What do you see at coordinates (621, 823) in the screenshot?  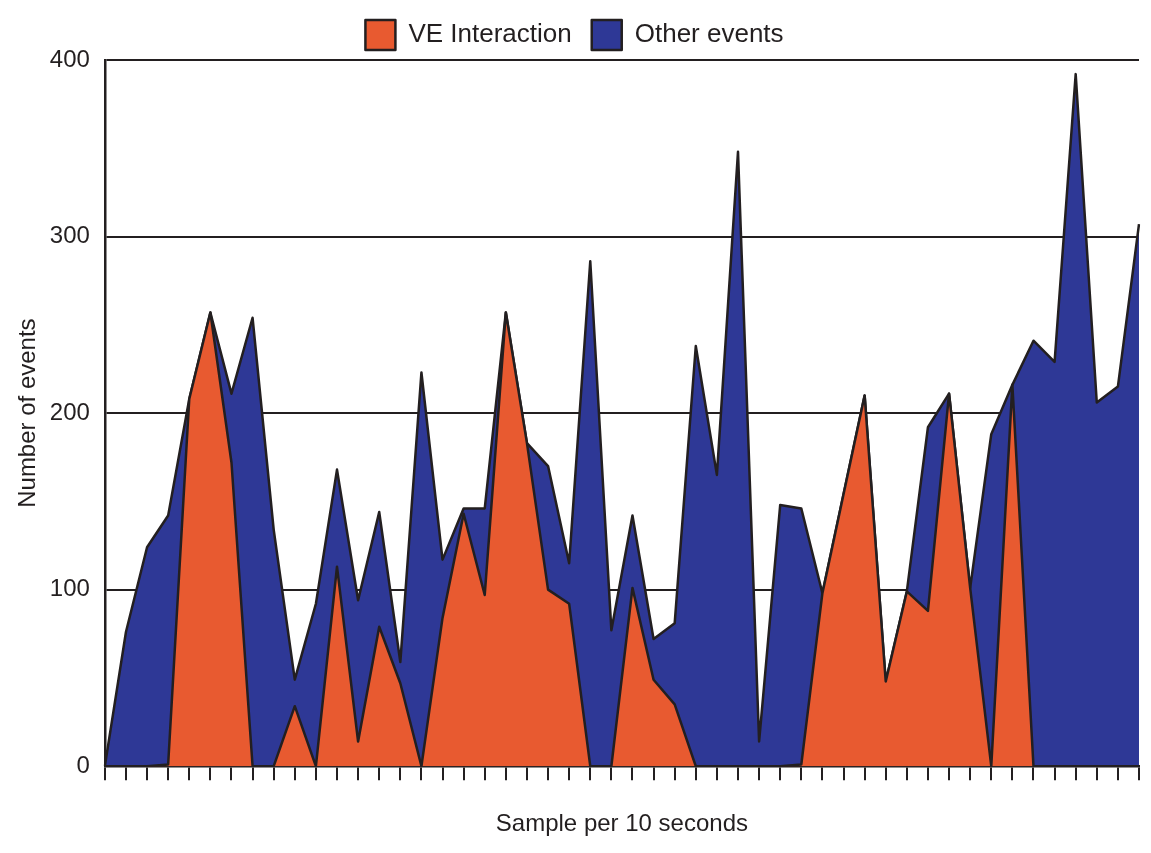 I see `x-axis-title: Sample per 10 seconds` at bounding box center [621, 823].